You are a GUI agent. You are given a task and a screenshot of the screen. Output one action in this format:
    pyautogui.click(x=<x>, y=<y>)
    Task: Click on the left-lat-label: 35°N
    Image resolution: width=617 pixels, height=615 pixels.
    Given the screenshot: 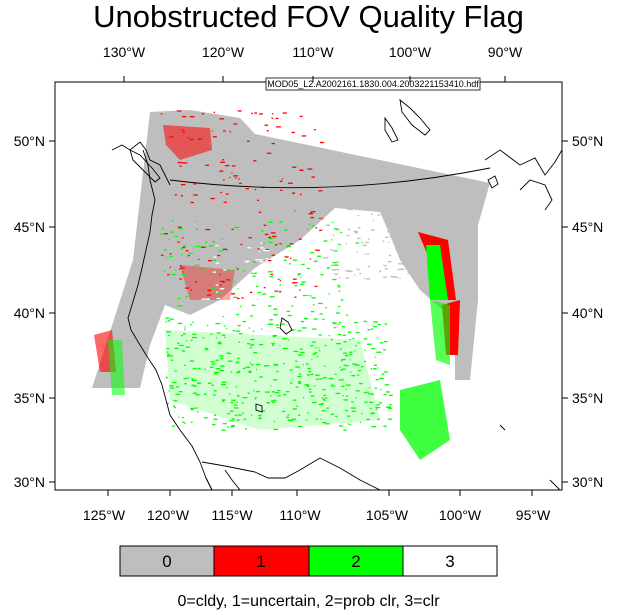 What is the action you would take?
    pyautogui.click(x=29, y=398)
    